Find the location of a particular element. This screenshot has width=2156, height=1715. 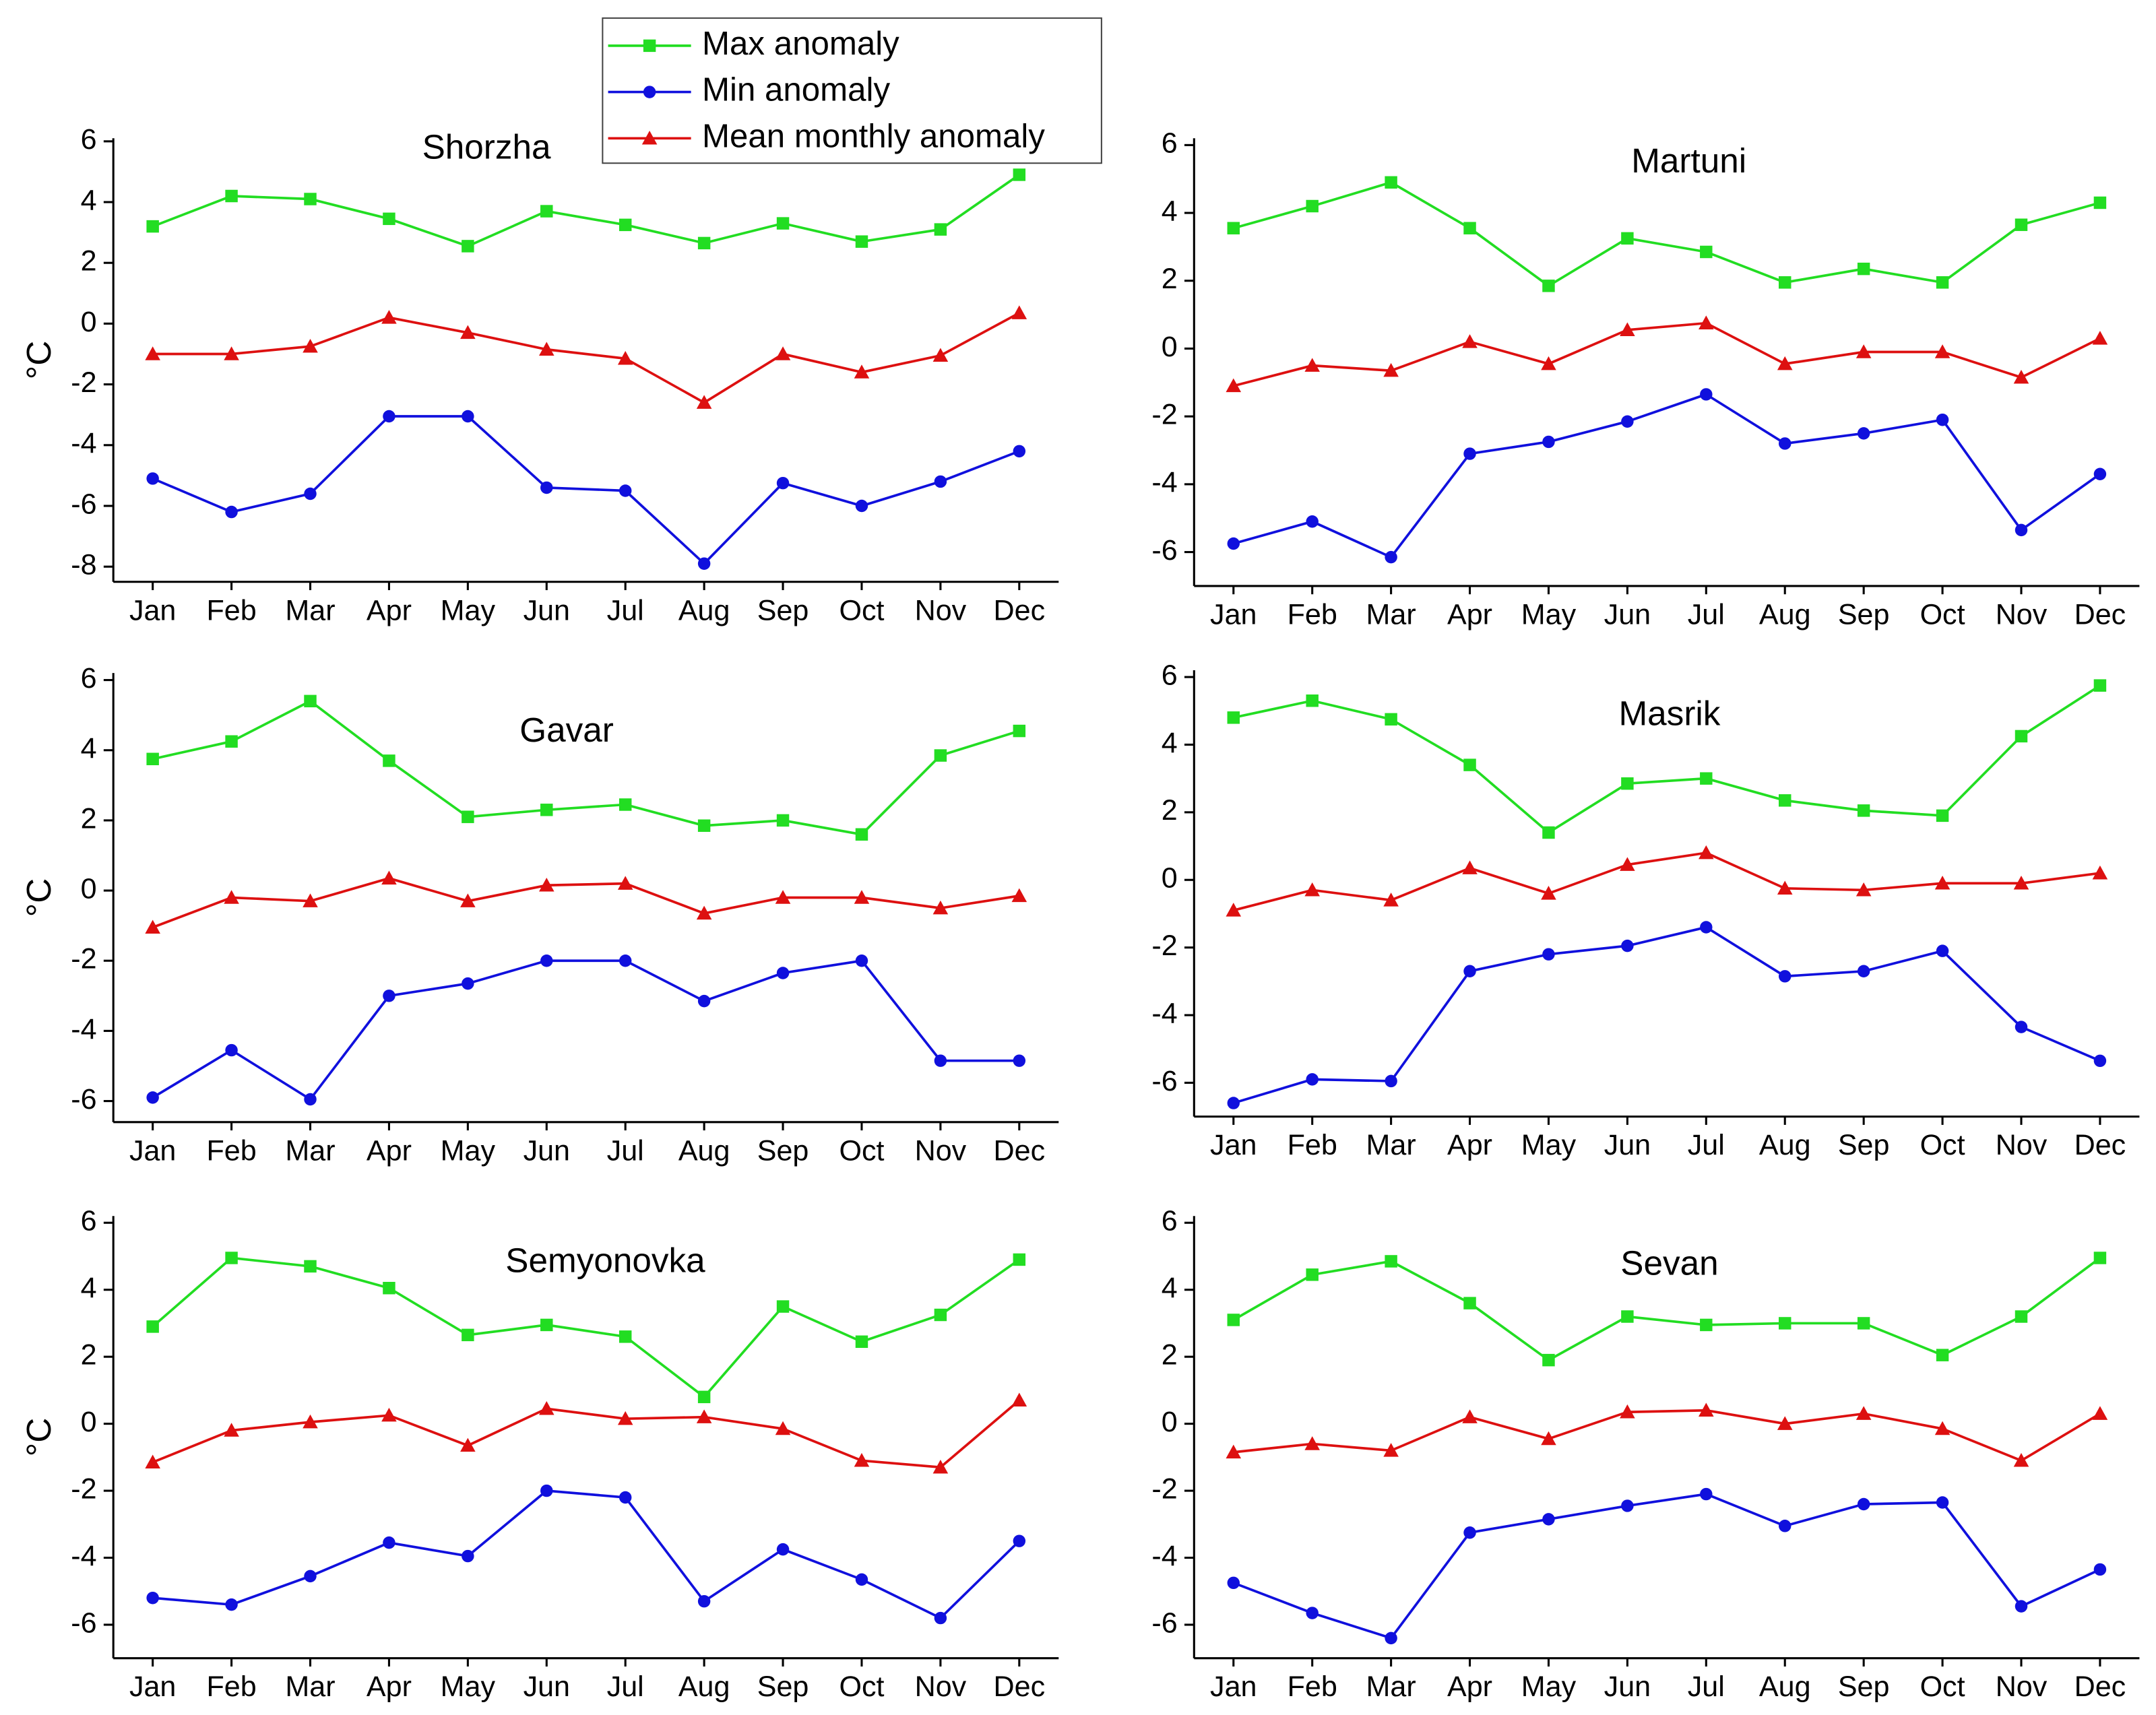

x-tick-label: Mar is located at coordinates (1391, 1687).